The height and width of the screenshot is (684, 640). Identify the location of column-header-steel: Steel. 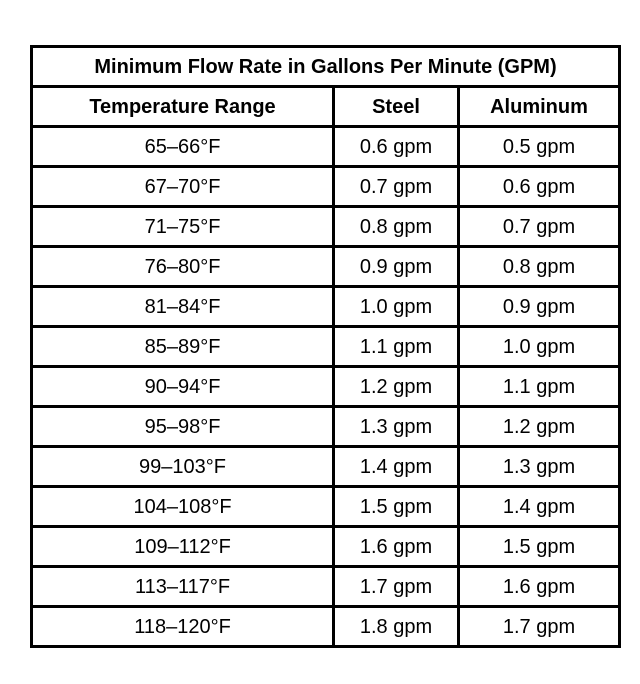
(396, 106).